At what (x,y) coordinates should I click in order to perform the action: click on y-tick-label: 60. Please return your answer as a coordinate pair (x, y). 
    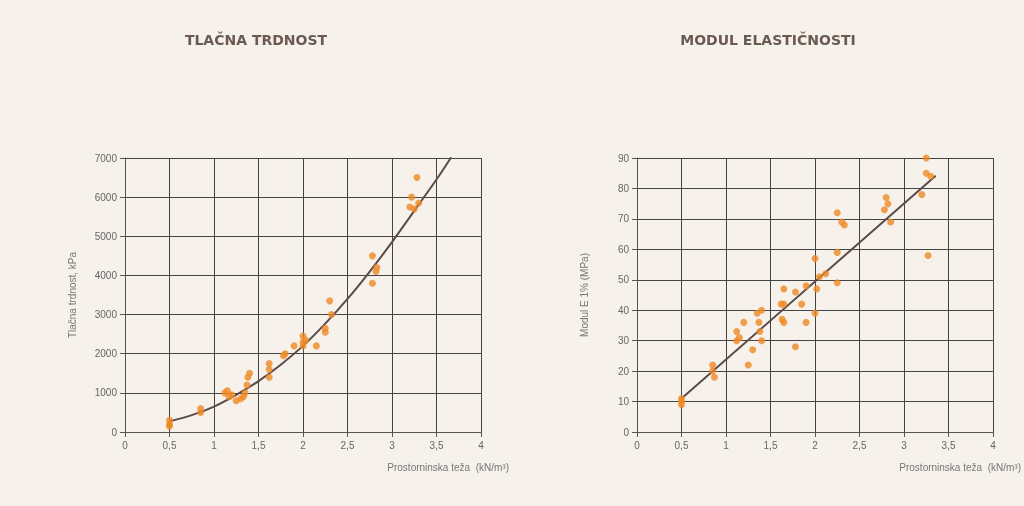
    Looking at the image, I should click on (623, 249).